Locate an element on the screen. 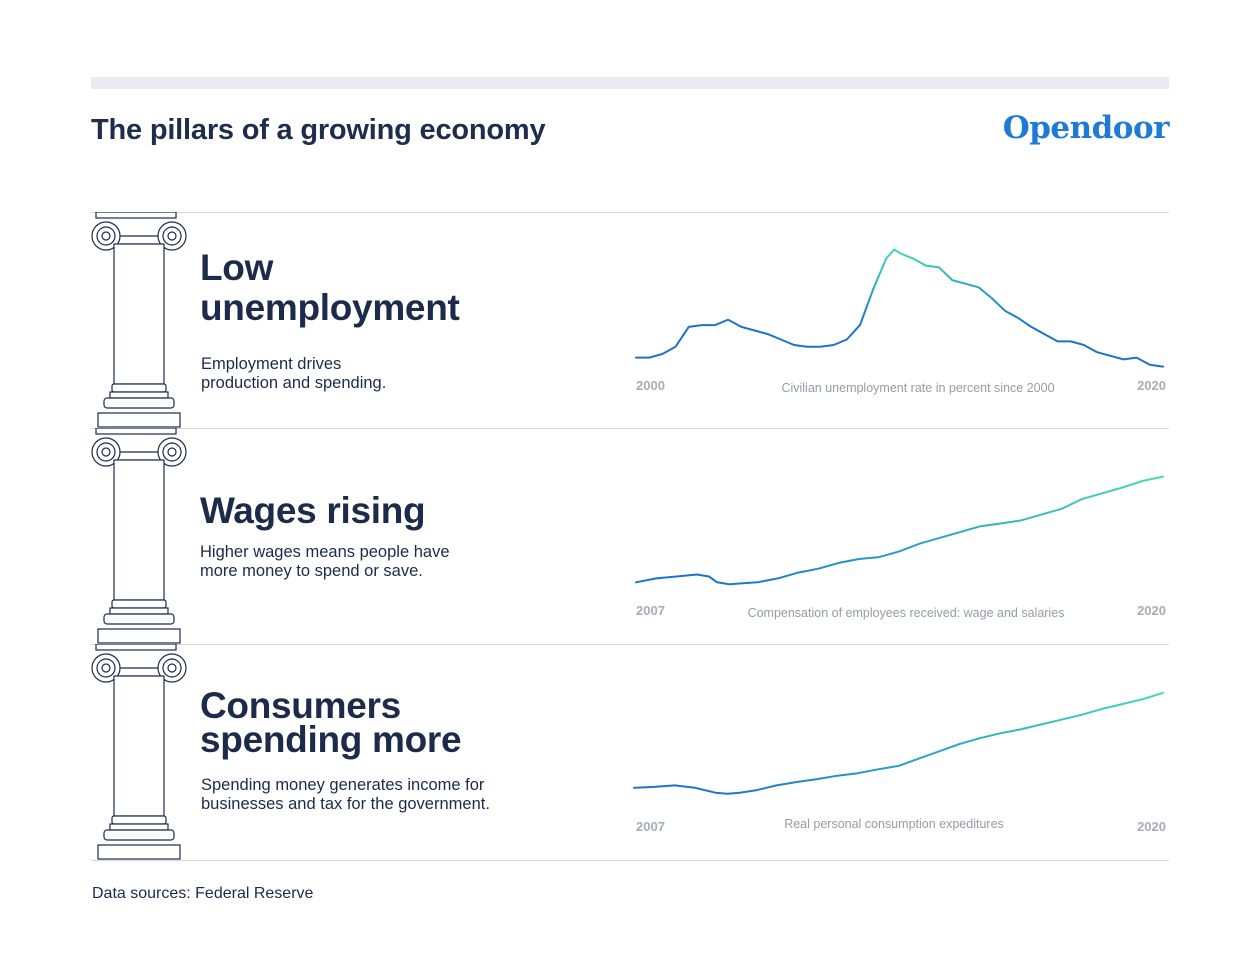  section-heading: Consumers spending more is located at coordinates (331, 722).